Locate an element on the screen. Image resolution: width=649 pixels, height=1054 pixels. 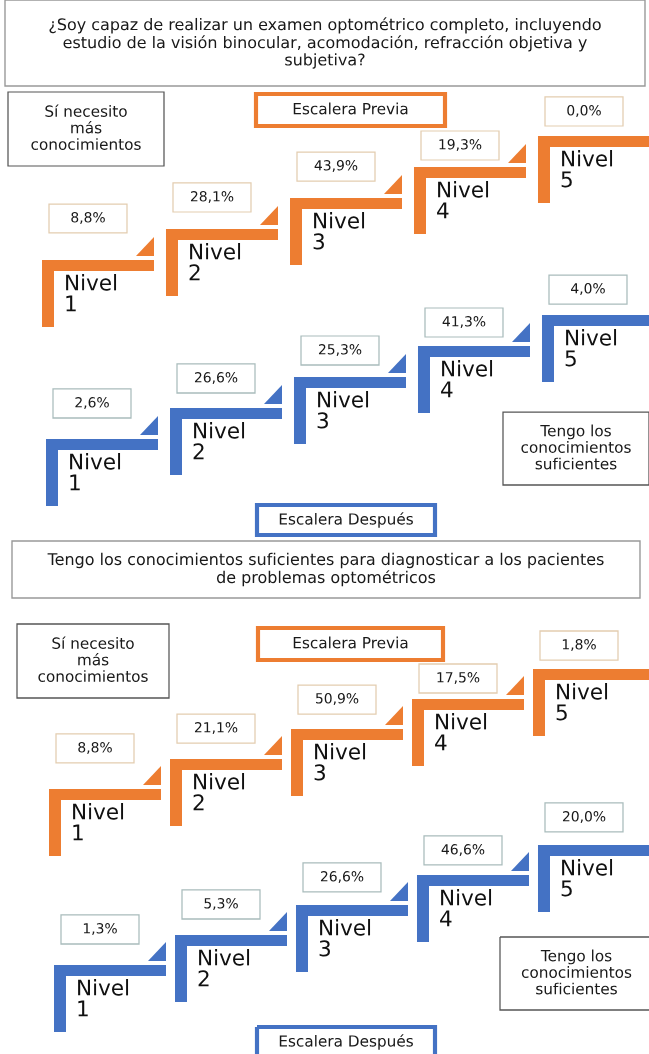
data-label: 4,0% is located at coordinates (588, 289).